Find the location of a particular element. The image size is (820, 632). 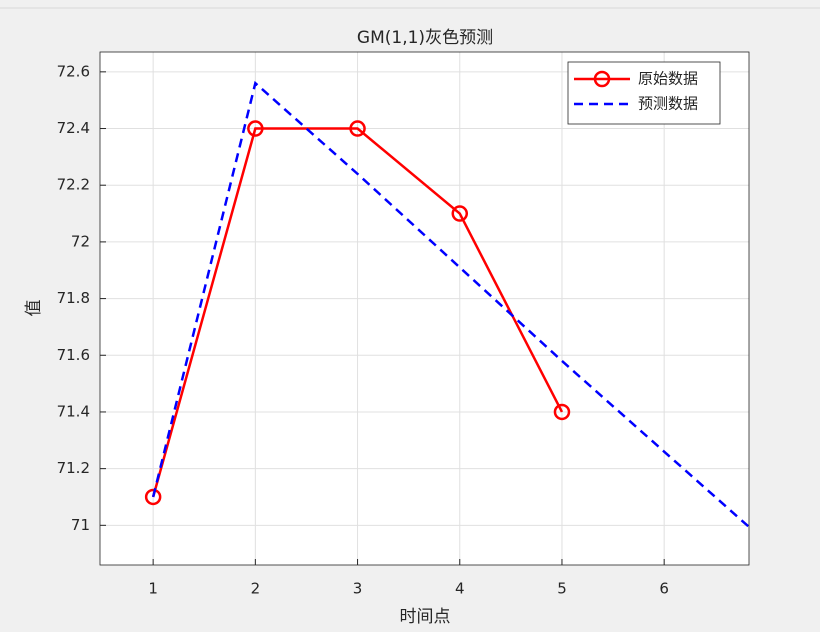

y-tick-label: 71.6 is located at coordinates (73, 355).